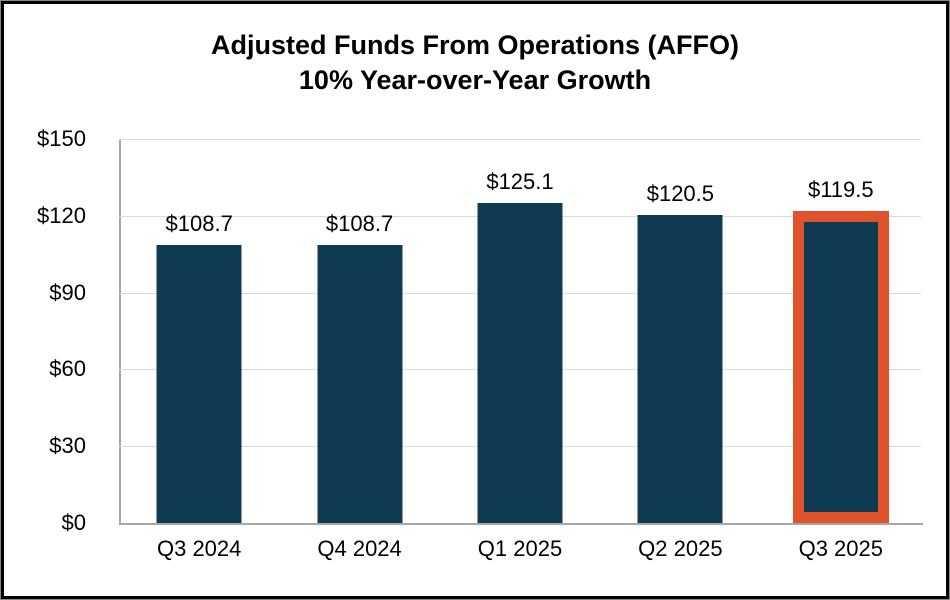  What do you see at coordinates (199, 548) in the screenshot?
I see `x-axis-category-label: Q3 2024` at bounding box center [199, 548].